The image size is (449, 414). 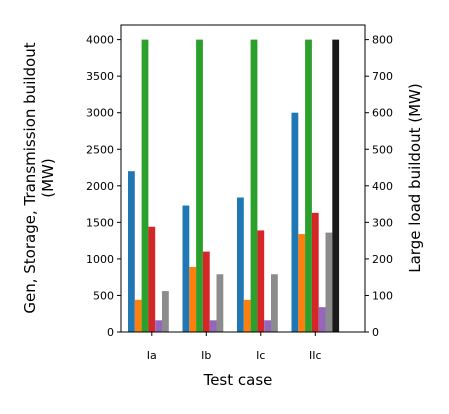 I want to click on left-axis-ticks: 0 500 1000 1500 2000 2500 3000 3500 4000, so click(x=103, y=186).